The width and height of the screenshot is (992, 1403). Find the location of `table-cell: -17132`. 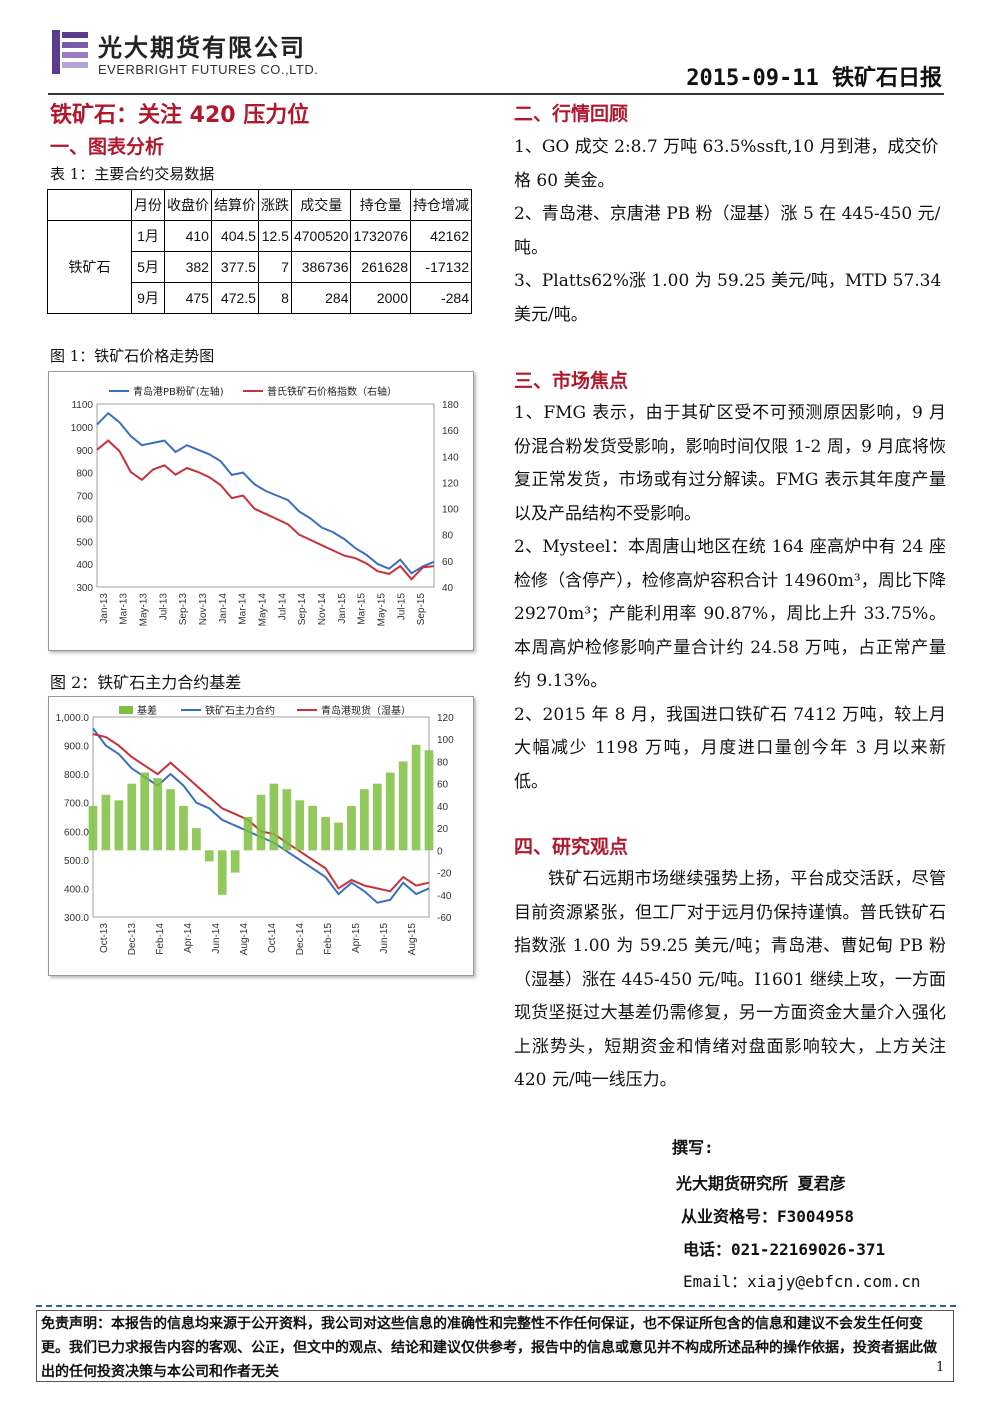

table-cell: -17132 is located at coordinates (441, 267).